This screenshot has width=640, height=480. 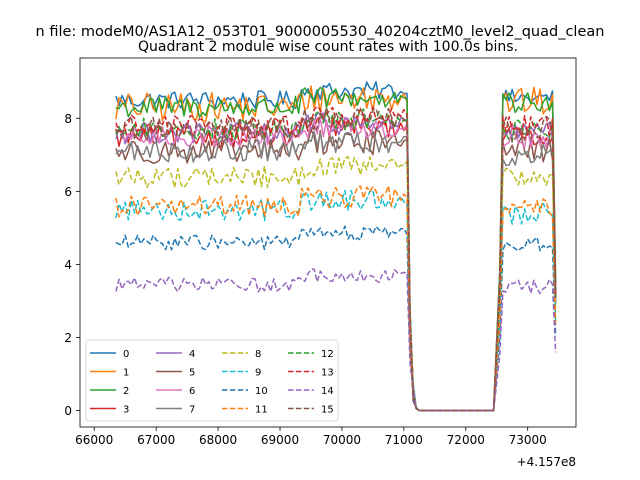 I want to click on legend-label-11: 11, so click(x=261, y=410).